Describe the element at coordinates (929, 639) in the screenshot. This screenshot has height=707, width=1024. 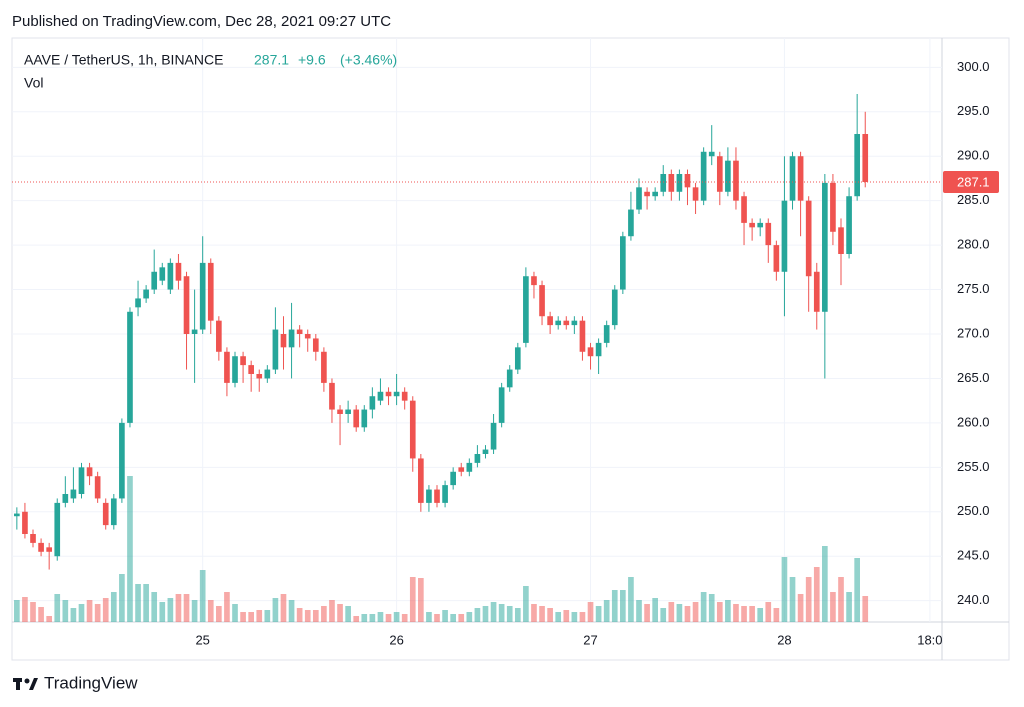
I see `x-tick-label: 18:0` at that location.